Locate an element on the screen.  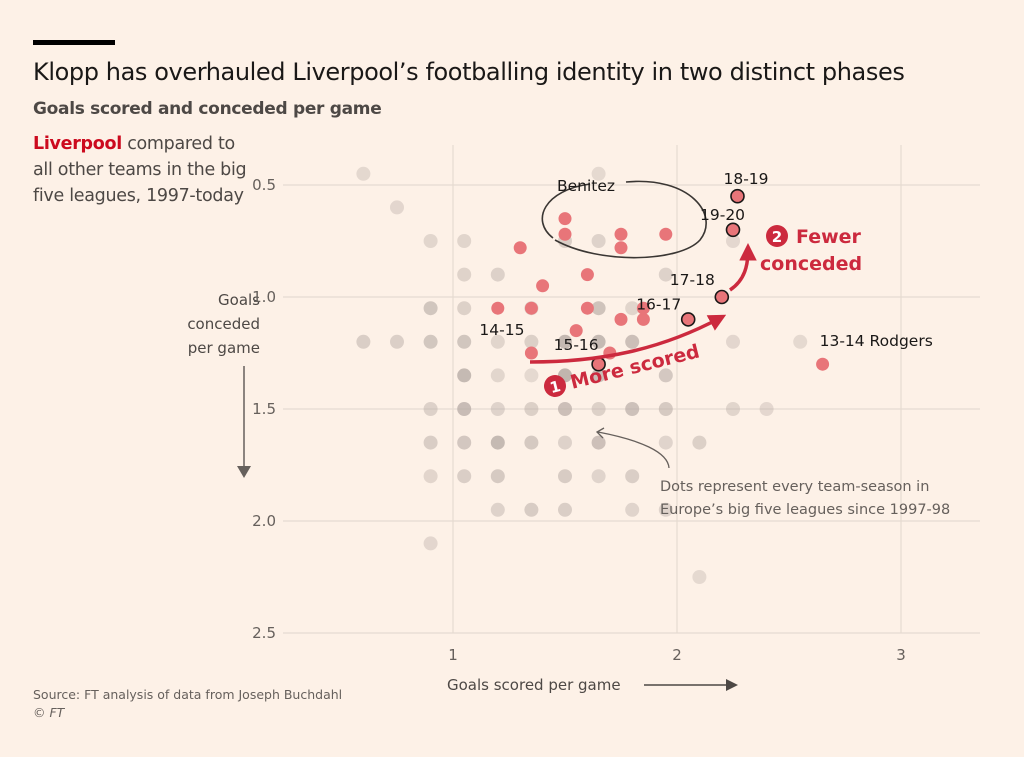
copyright-text: © FT is located at coordinates (49, 712).